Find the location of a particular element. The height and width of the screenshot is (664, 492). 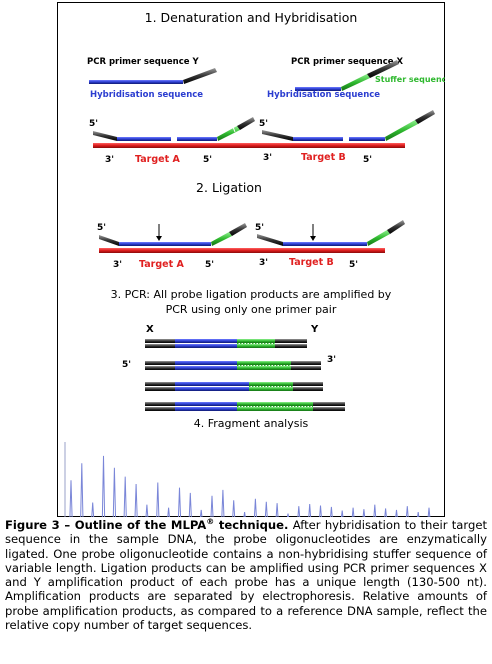

right-probes-hybridised is located at coordinates (348, 125).